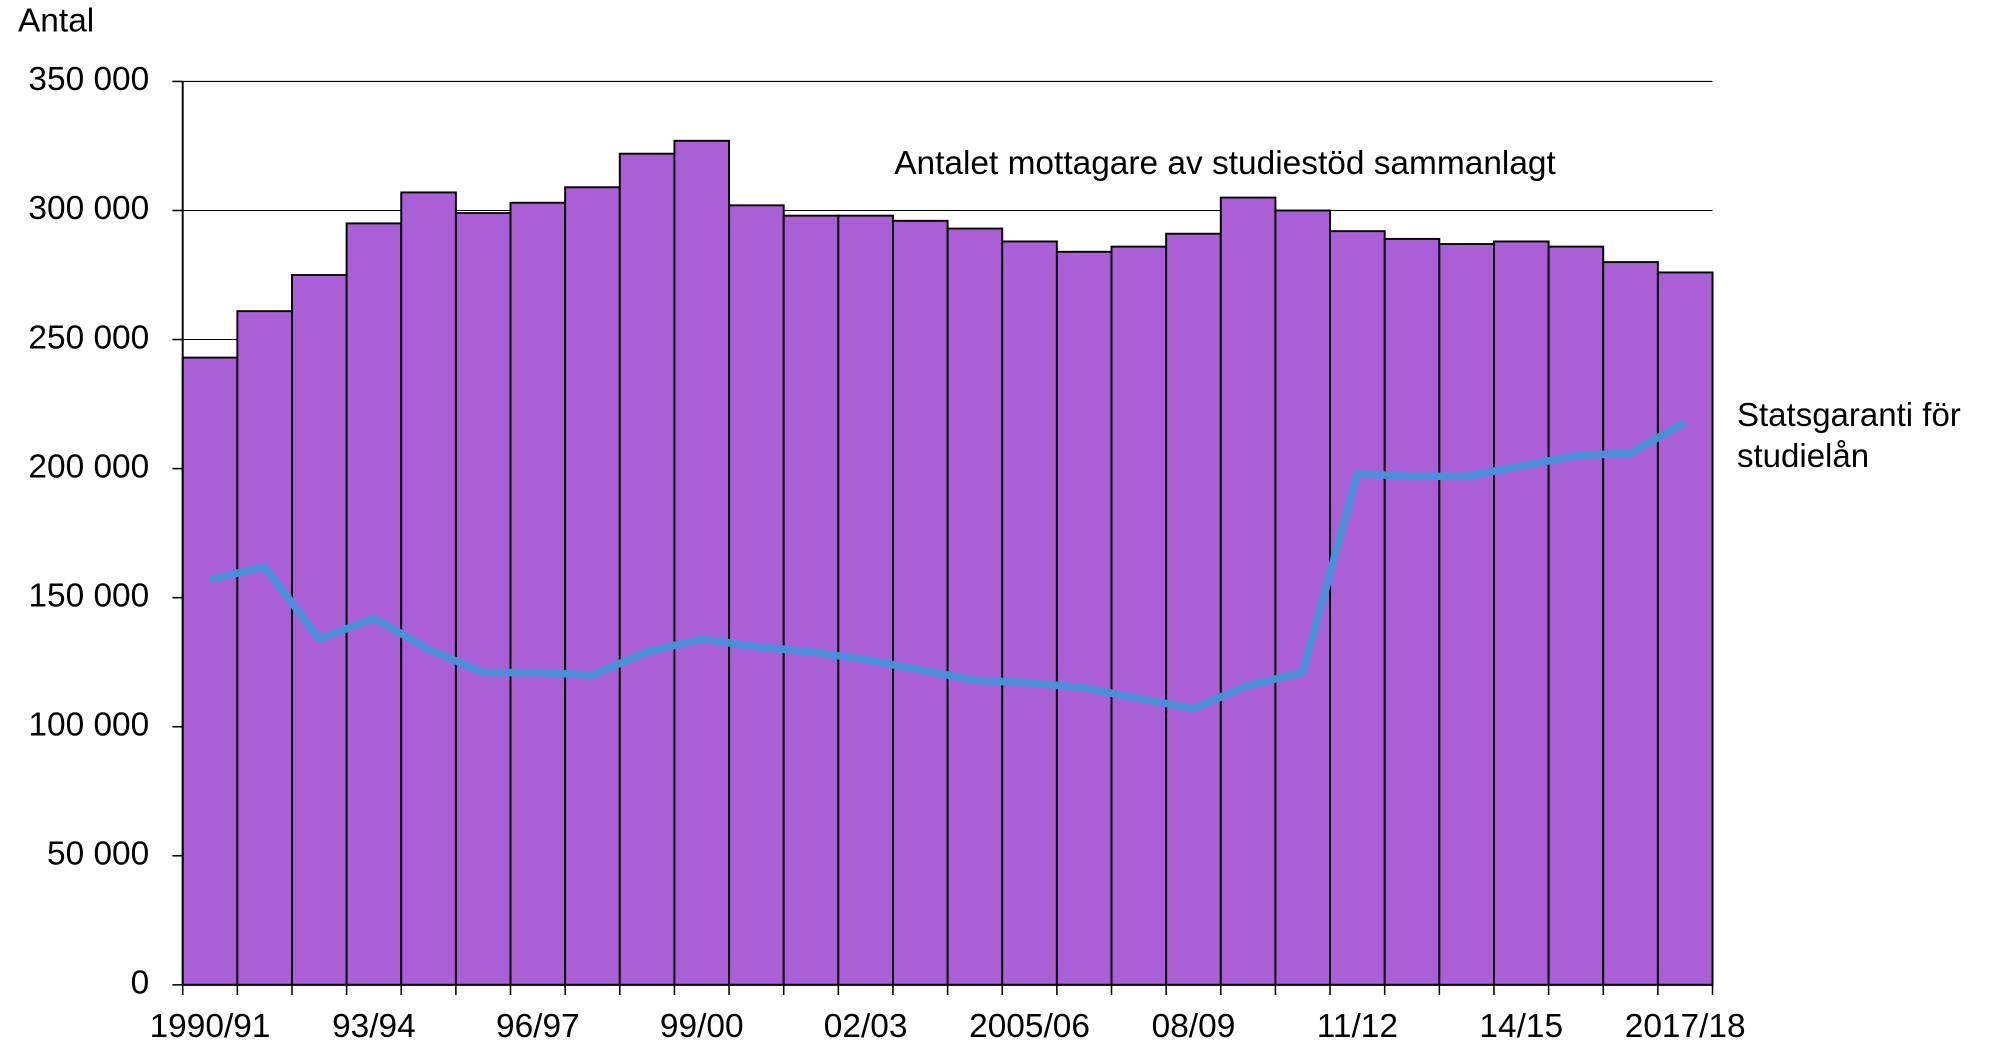 This screenshot has height=1056, width=2002. Describe the element at coordinates (88, 725) in the screenshot. I see `y-tick-label: 100 000` at that location.